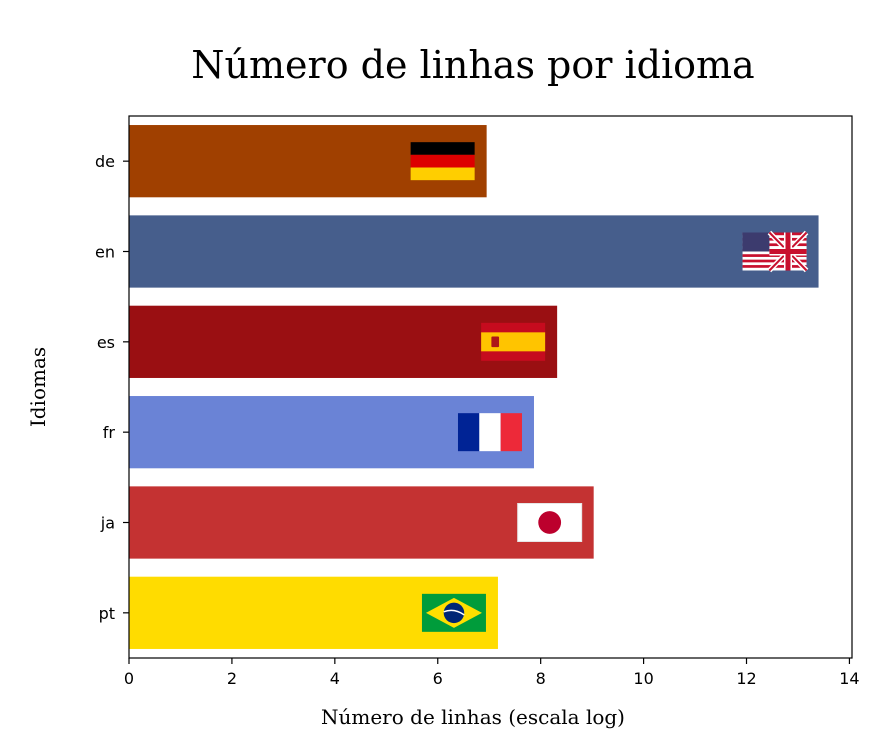  I want to click on spain-flag-icon, so click(513, 341).